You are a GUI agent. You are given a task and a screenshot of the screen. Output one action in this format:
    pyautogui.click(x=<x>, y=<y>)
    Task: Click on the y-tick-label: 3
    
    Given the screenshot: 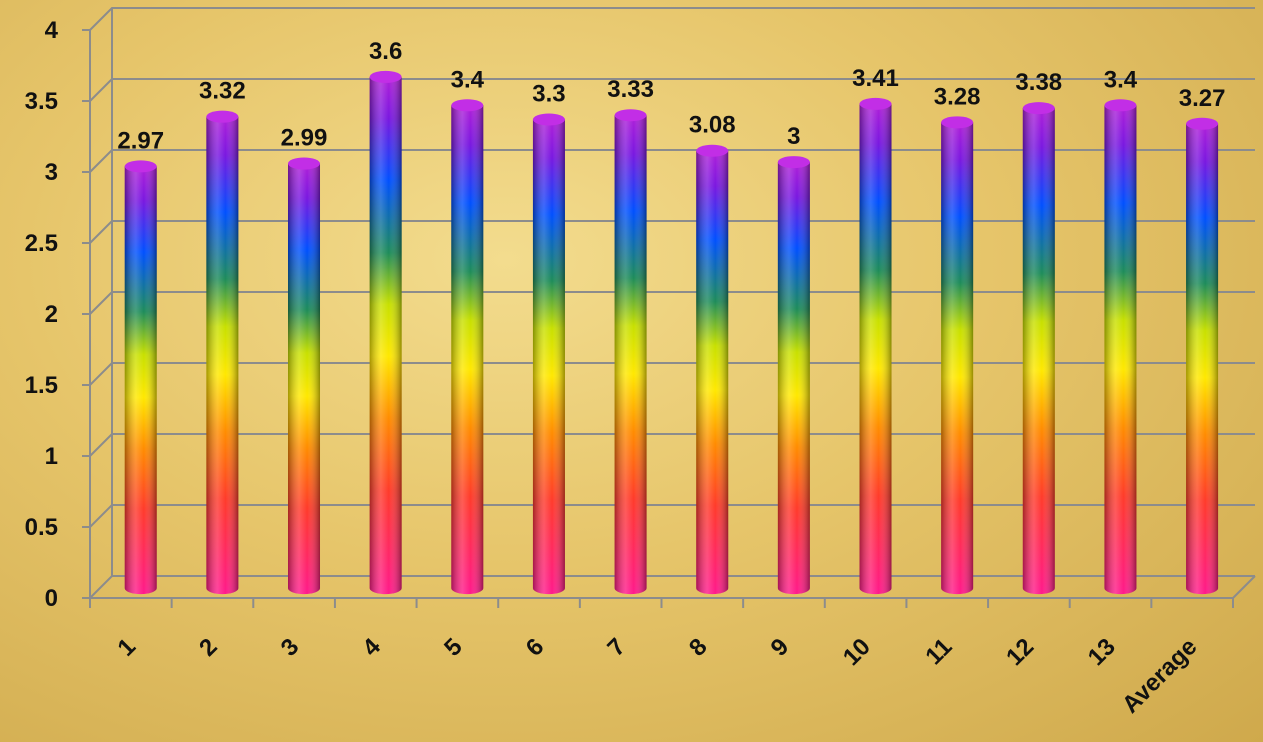 What is the action you would take?
    pyautogui.click(x=51, y=172)
    